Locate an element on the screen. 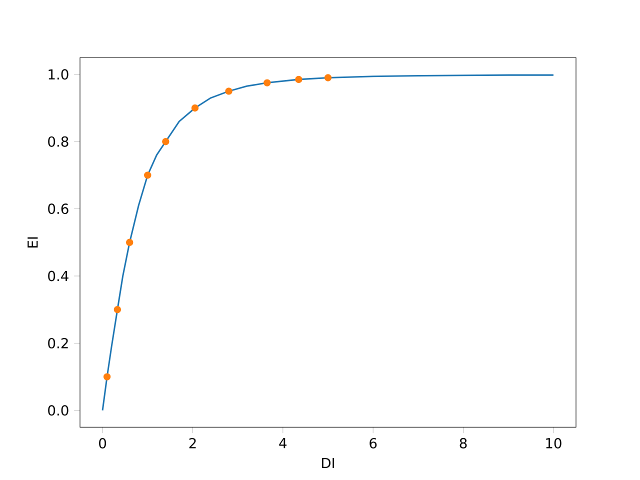  x-tick-label: 8 is located at coordinates (463, 443).